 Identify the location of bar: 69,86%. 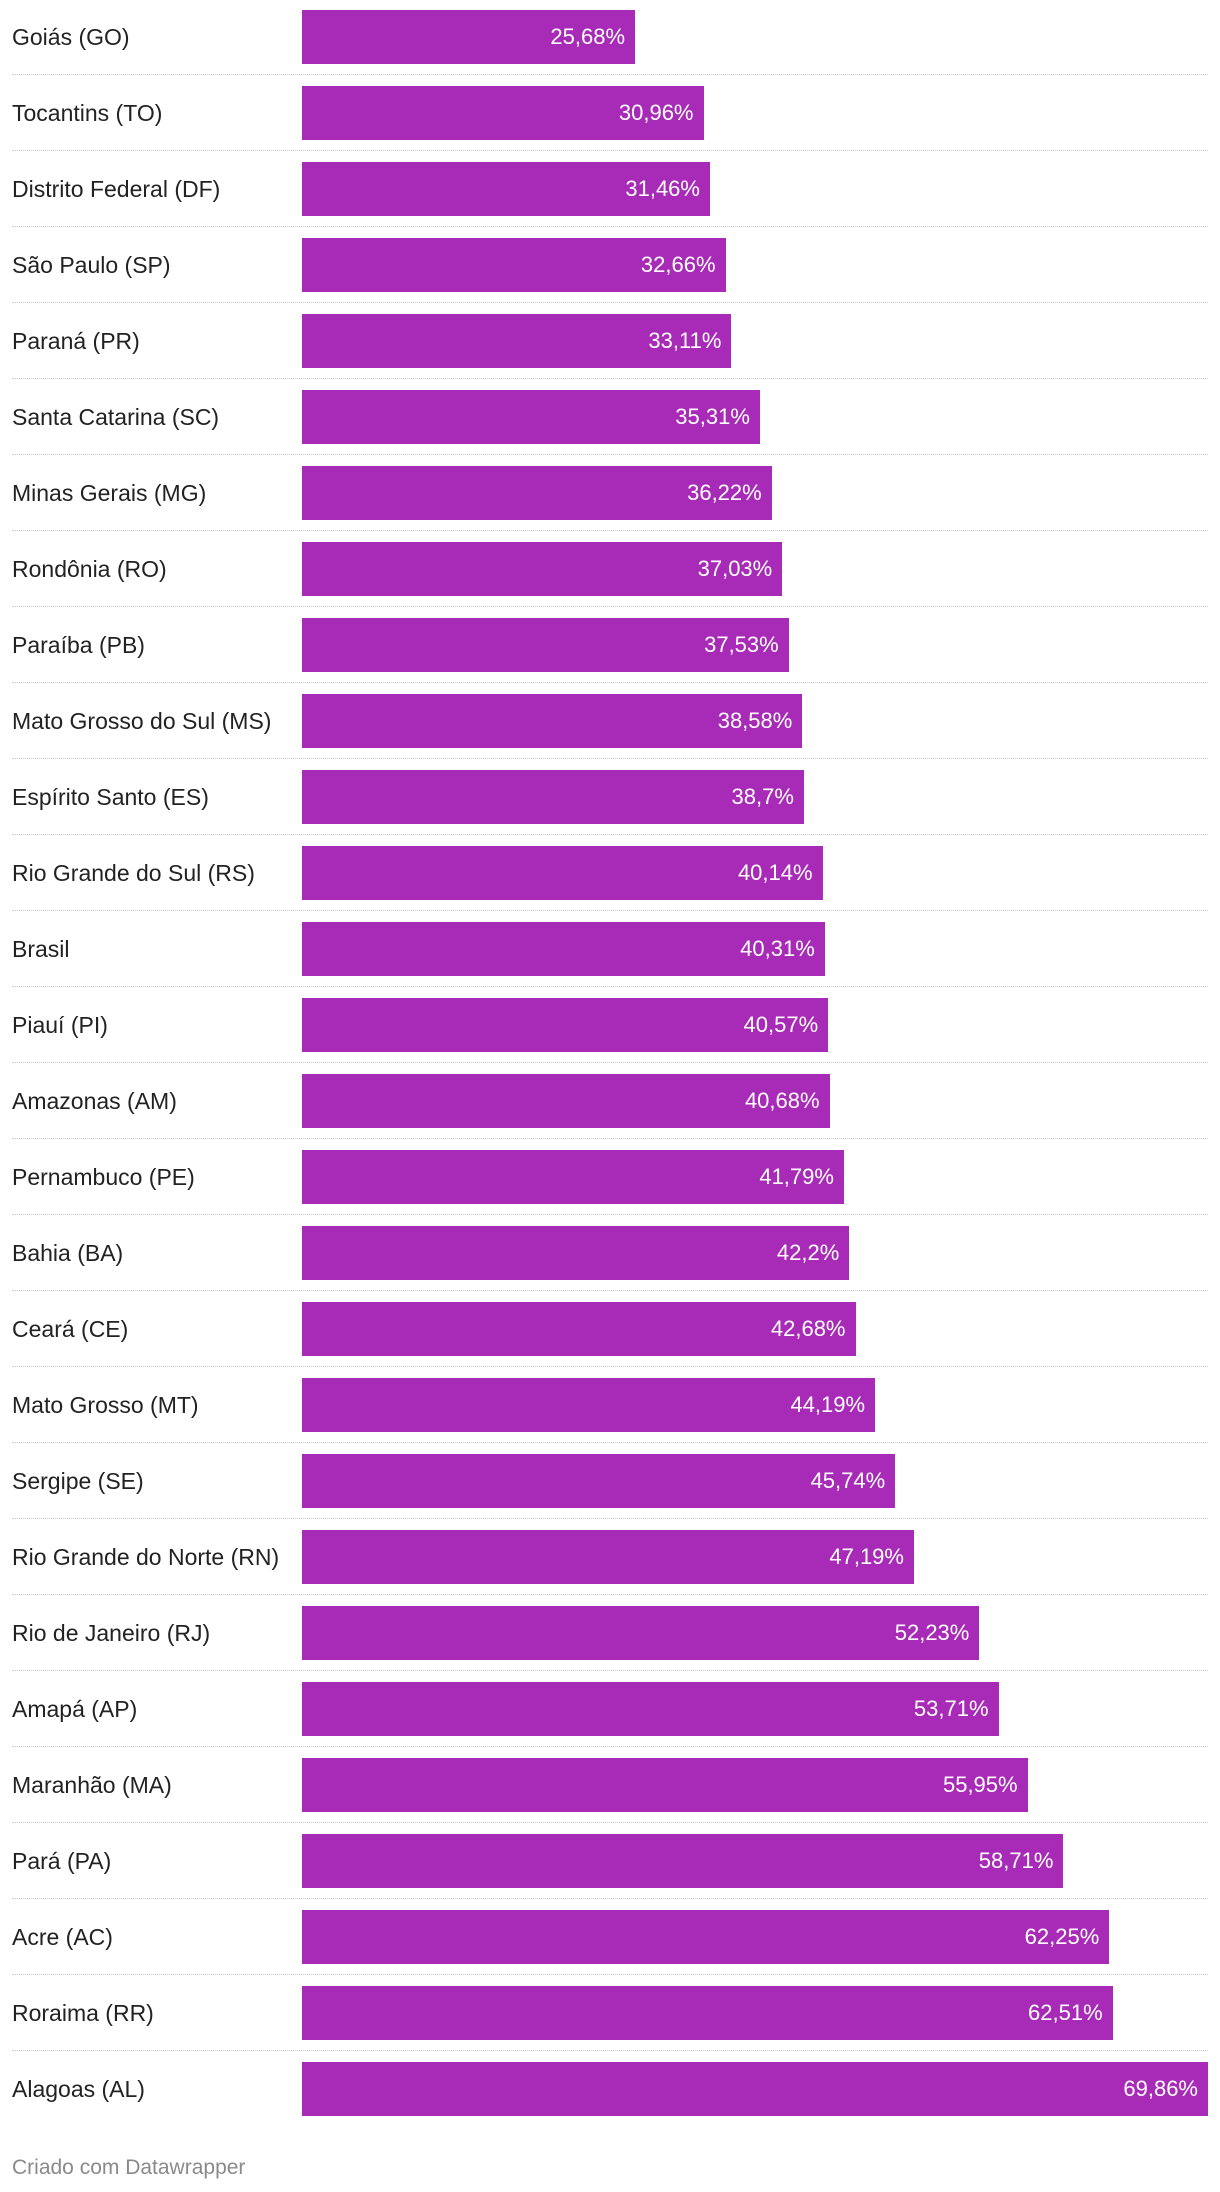
(755, 2089).